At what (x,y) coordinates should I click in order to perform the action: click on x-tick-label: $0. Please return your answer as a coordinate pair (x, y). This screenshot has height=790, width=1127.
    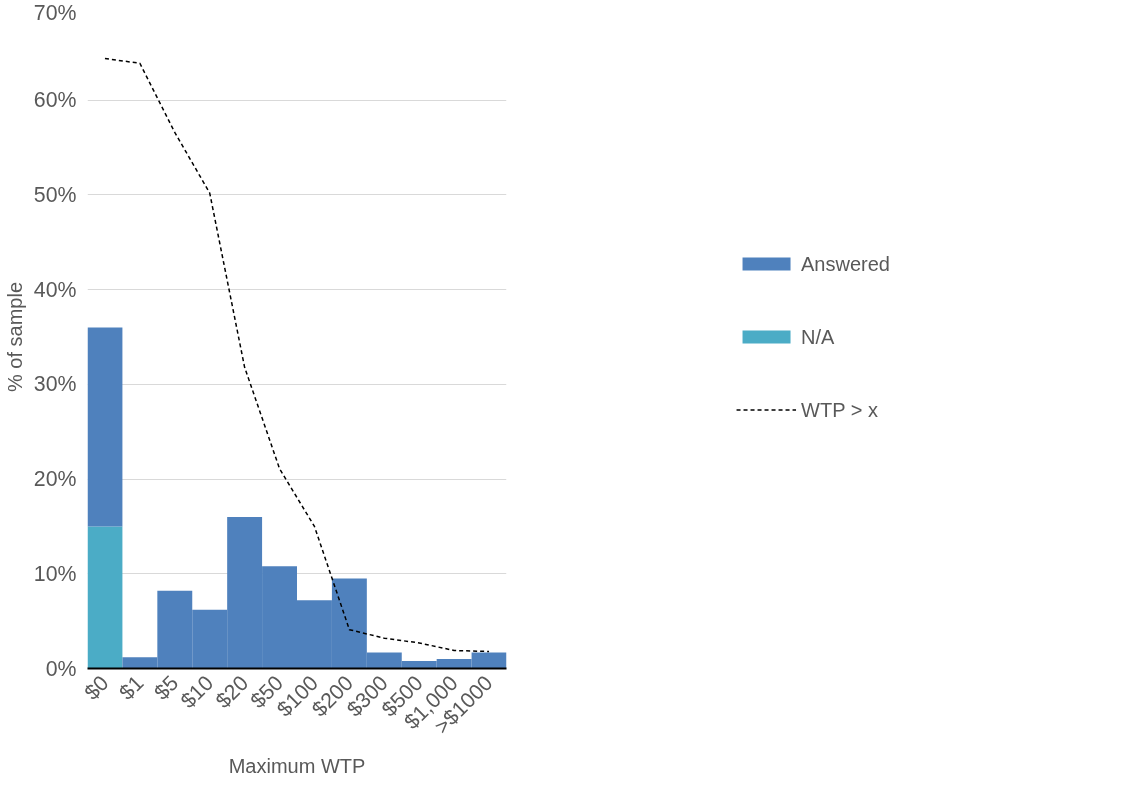
    Looking at the image, I should click on (96, 687).